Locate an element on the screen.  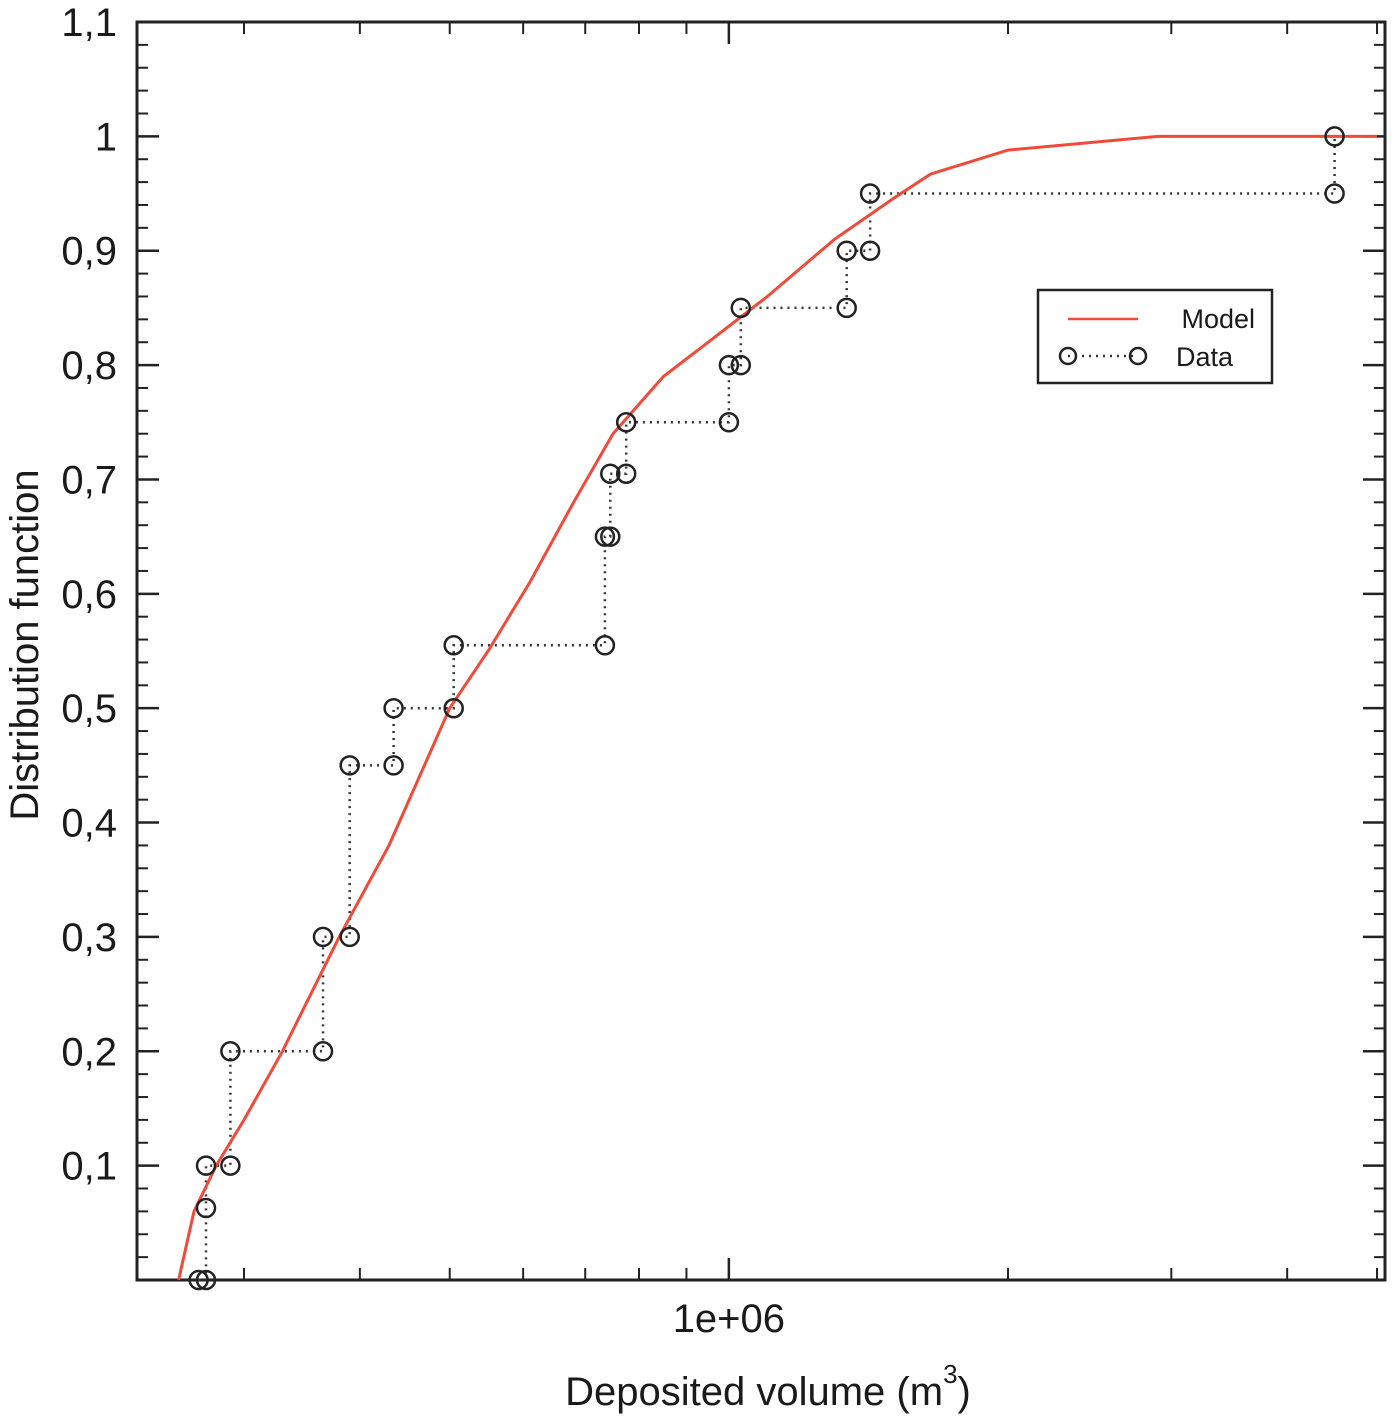
y-tick-label: 0,6 is located at coordinates (89, 595).